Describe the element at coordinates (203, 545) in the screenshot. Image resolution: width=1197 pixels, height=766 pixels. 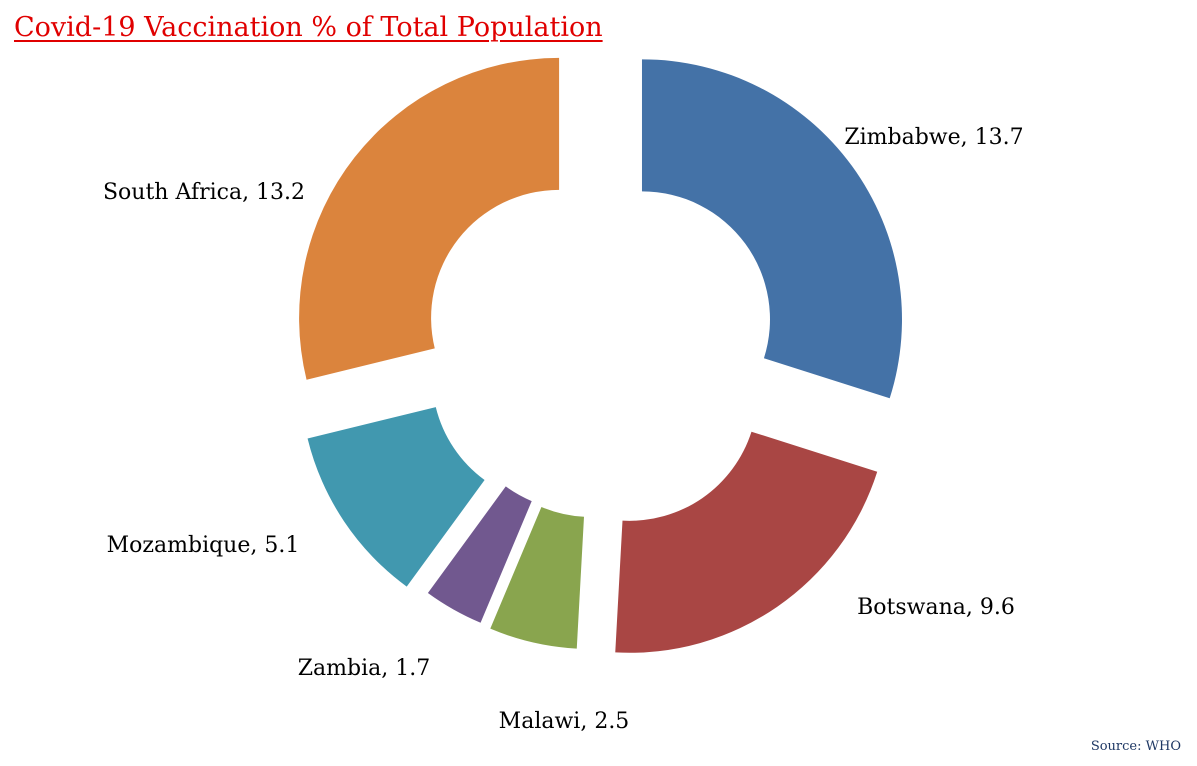
I see `data-label-mozambique: Mozambique, 5.1` at that location.